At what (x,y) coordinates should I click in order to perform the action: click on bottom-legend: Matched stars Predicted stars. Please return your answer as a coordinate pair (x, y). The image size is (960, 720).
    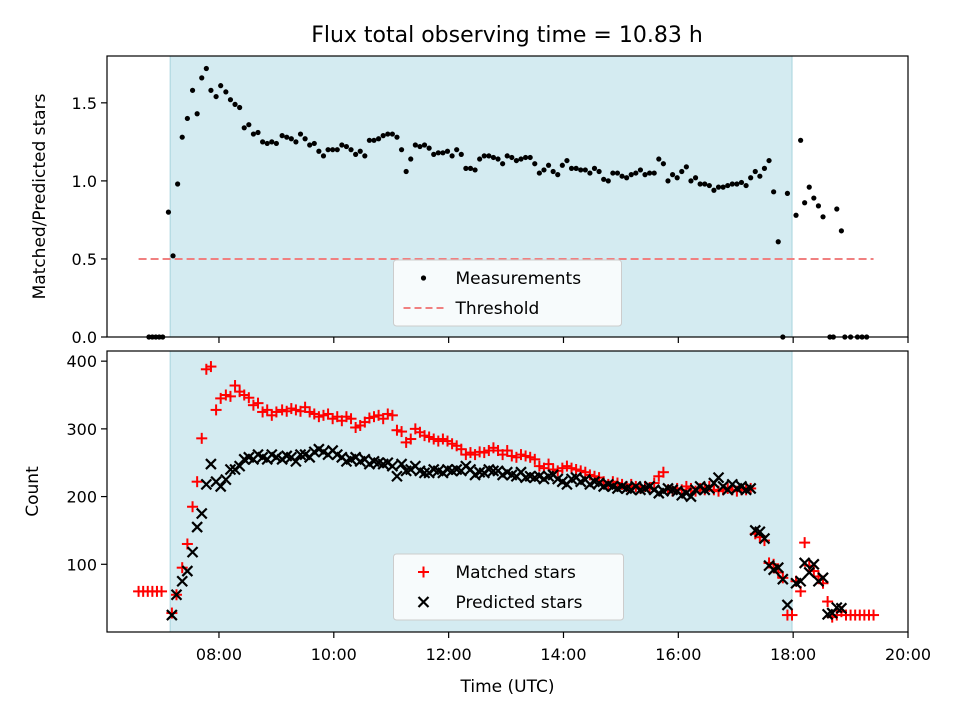
    Looking at the image, I should click on (508, 587).